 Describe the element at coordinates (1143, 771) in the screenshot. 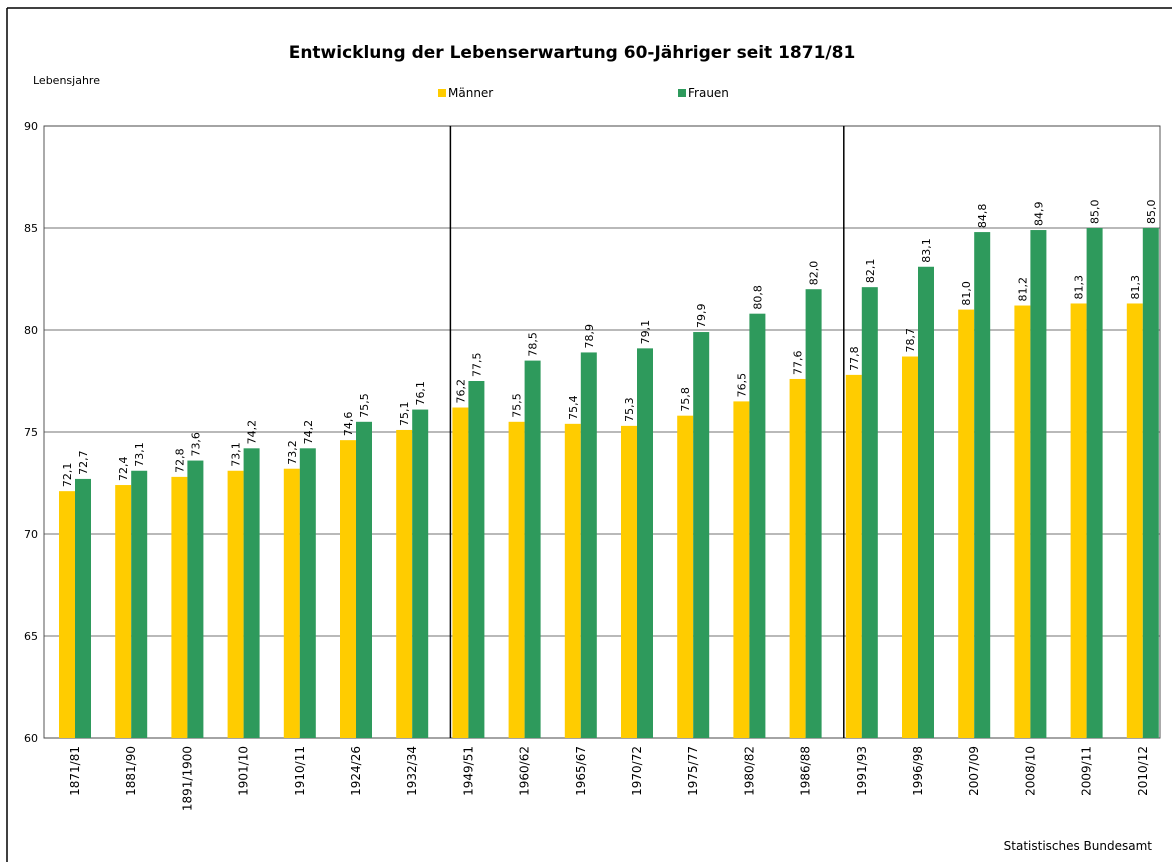

I see `x-tick-label: 2010/12` at that location.